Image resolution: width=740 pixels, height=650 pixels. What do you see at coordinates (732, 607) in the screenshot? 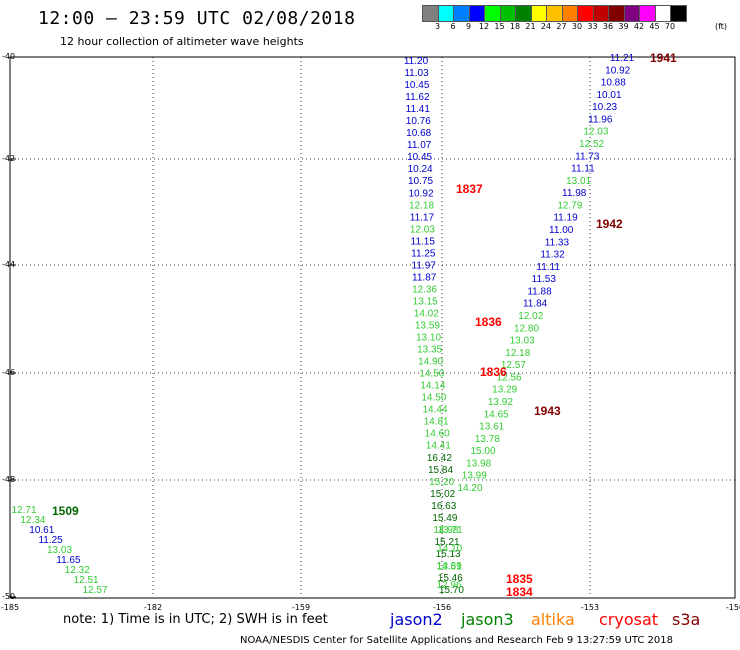
I see `longitude-label: -150` at bounding box center [732, 607].